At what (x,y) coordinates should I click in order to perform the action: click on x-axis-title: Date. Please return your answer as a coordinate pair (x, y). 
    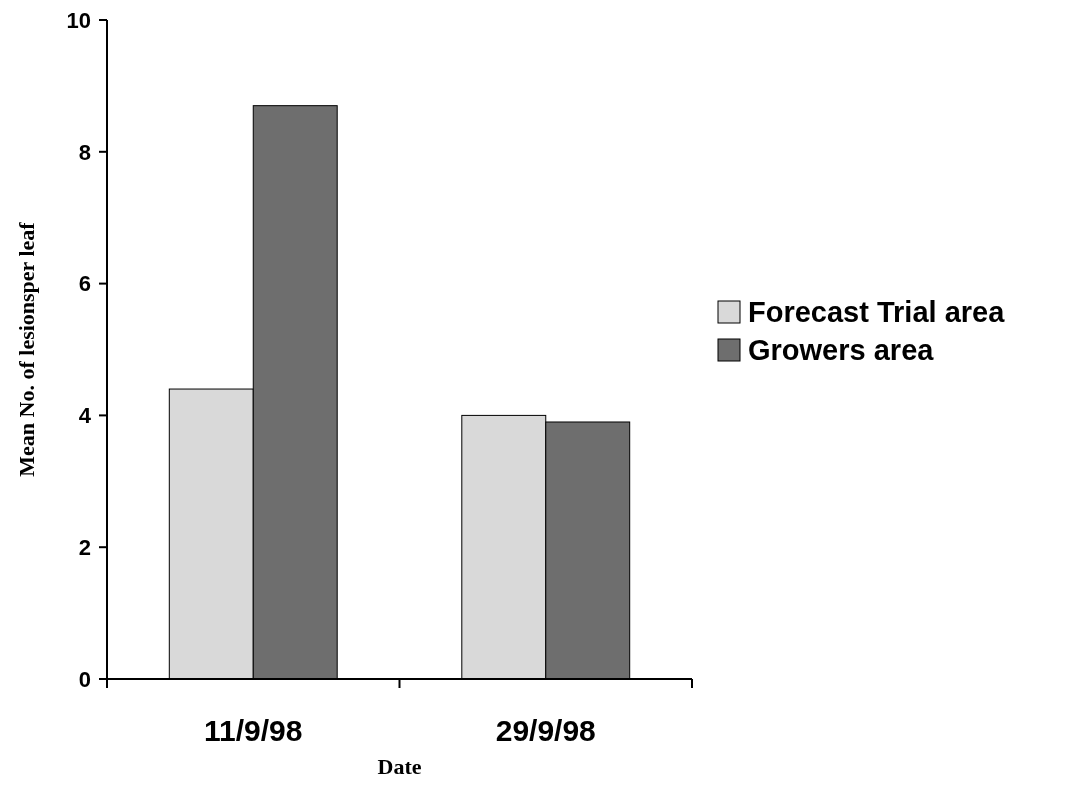
    Looking at the image, I should click on (399, 766).